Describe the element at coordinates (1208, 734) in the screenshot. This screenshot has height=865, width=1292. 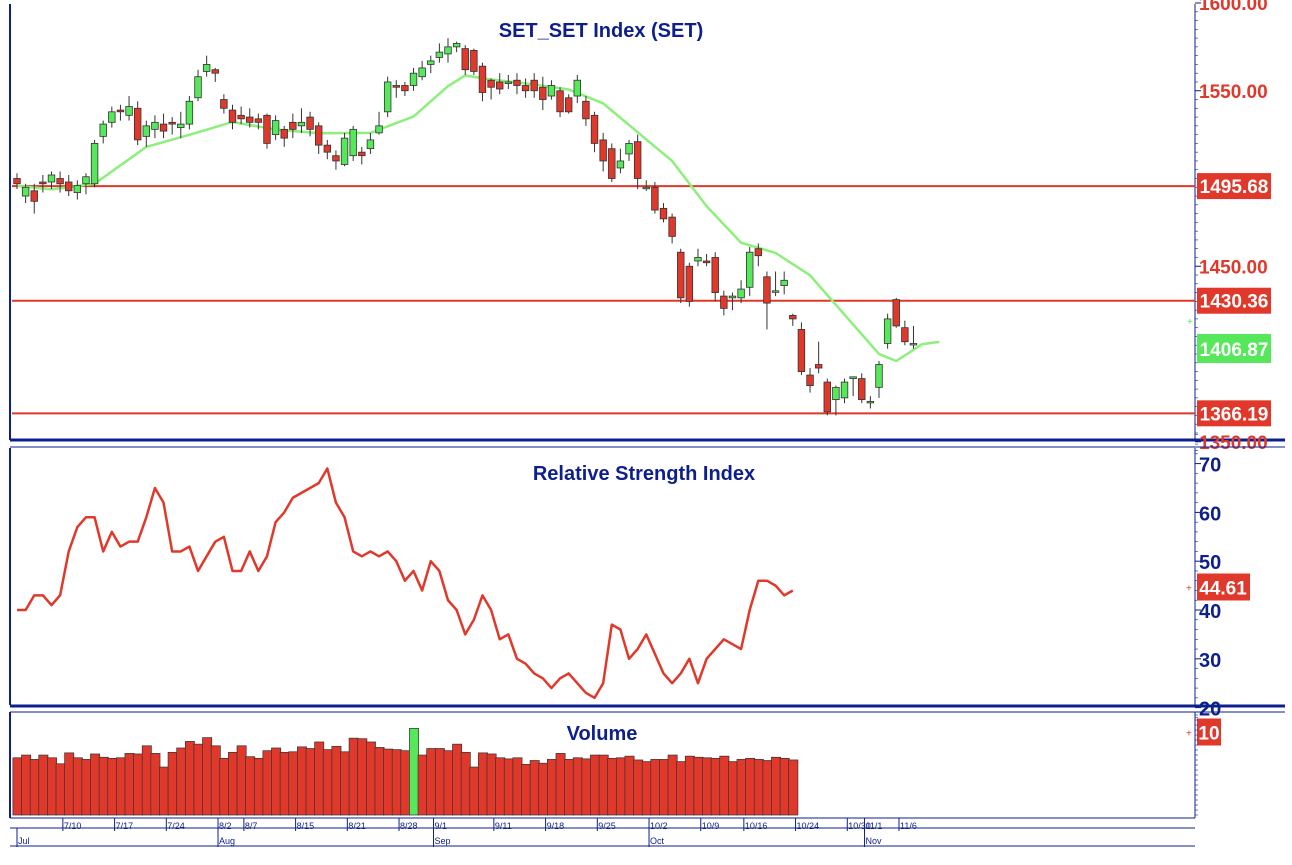
I see `volume-tick-label: 10` at that location.